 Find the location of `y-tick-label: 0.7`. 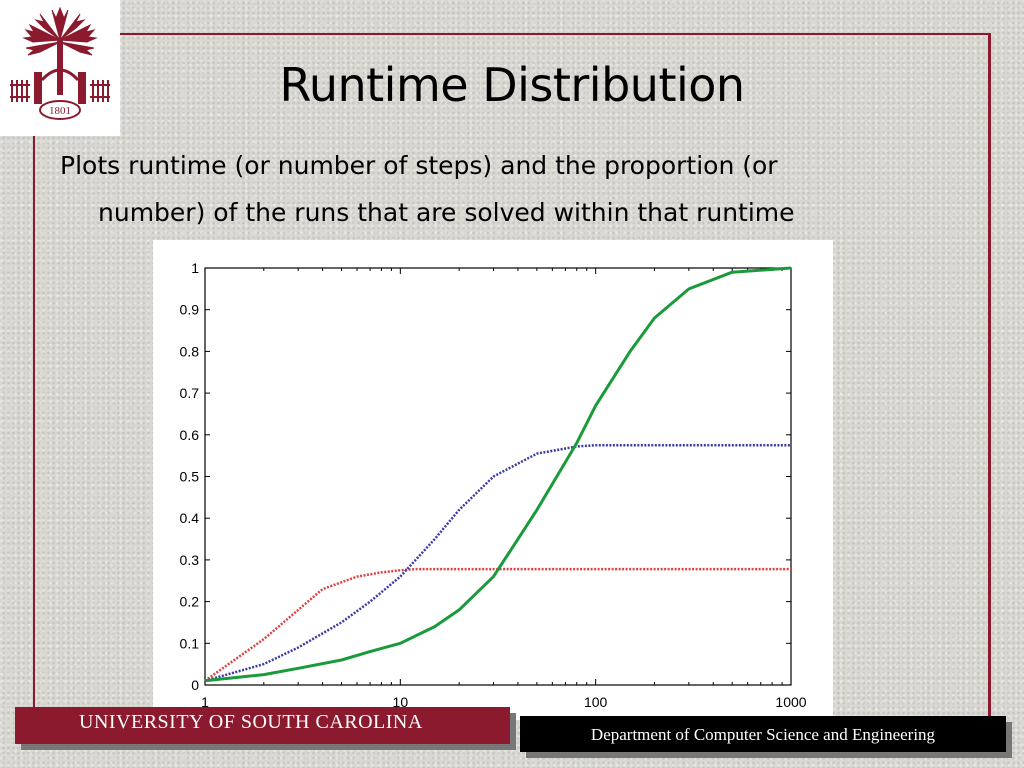

y-tick-label: 0.7 is located at coordinates (190, 393).